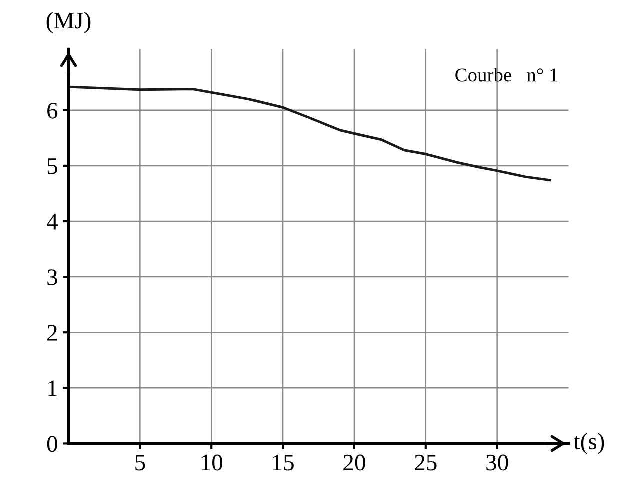 The width and height of the screenshot is (625, 493). I want to click on x-tick-label: 15, so click(283, 462).